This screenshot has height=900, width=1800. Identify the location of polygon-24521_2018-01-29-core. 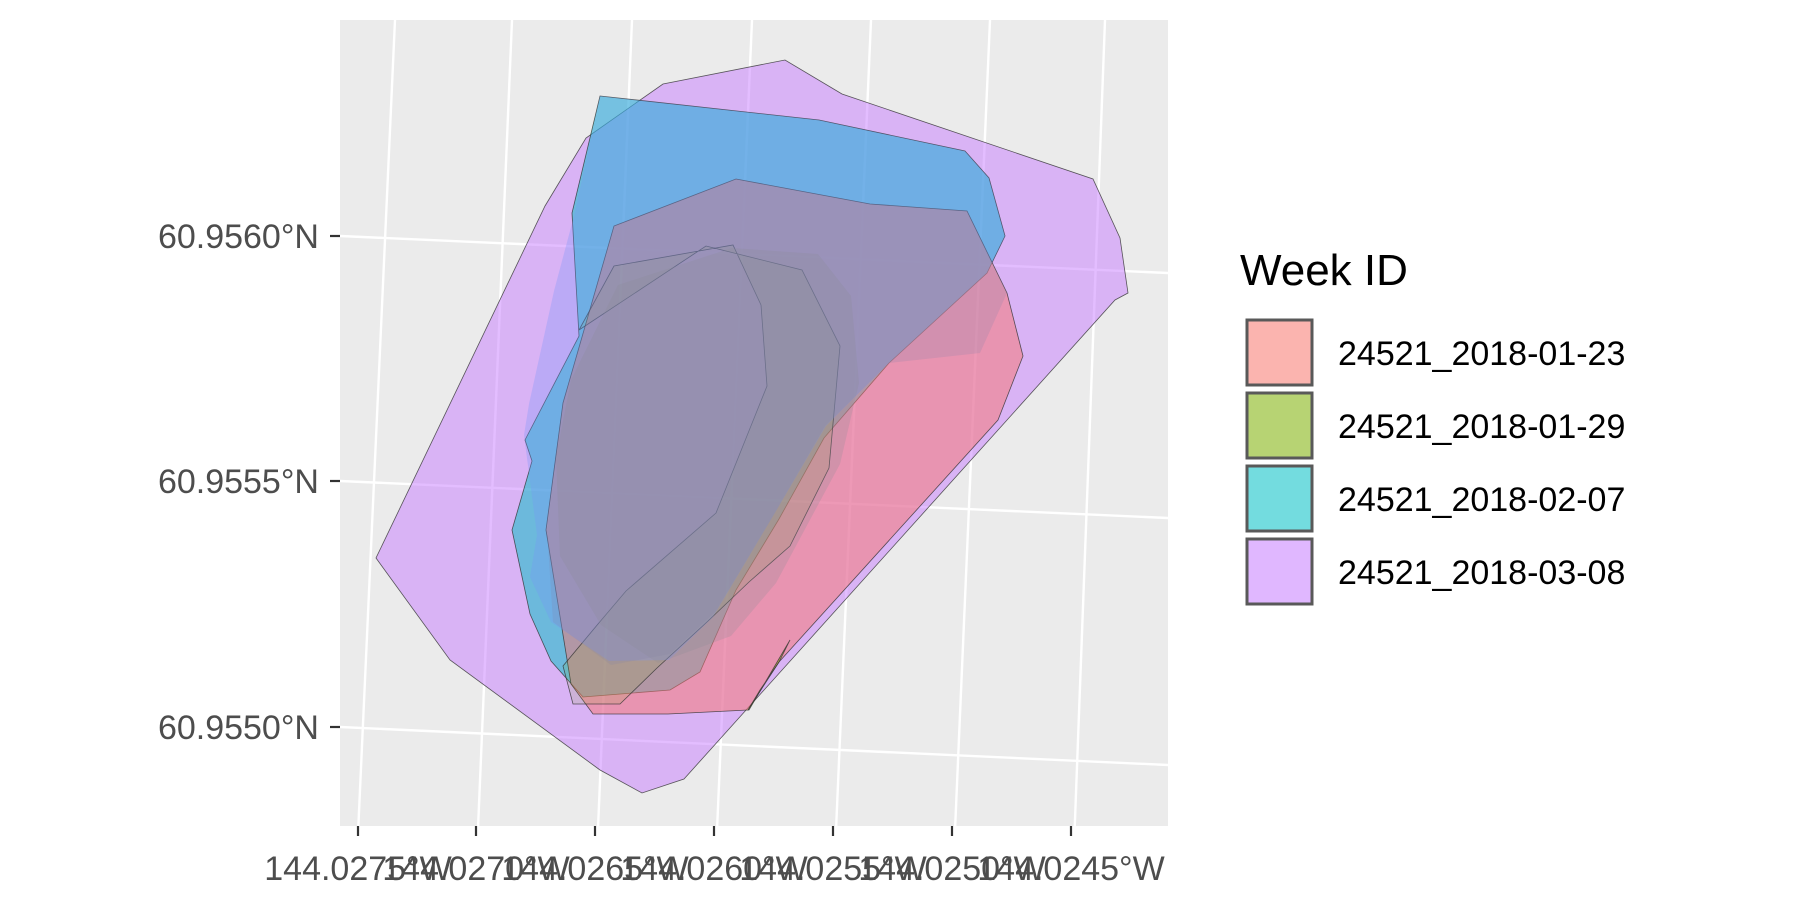
(701, 474).